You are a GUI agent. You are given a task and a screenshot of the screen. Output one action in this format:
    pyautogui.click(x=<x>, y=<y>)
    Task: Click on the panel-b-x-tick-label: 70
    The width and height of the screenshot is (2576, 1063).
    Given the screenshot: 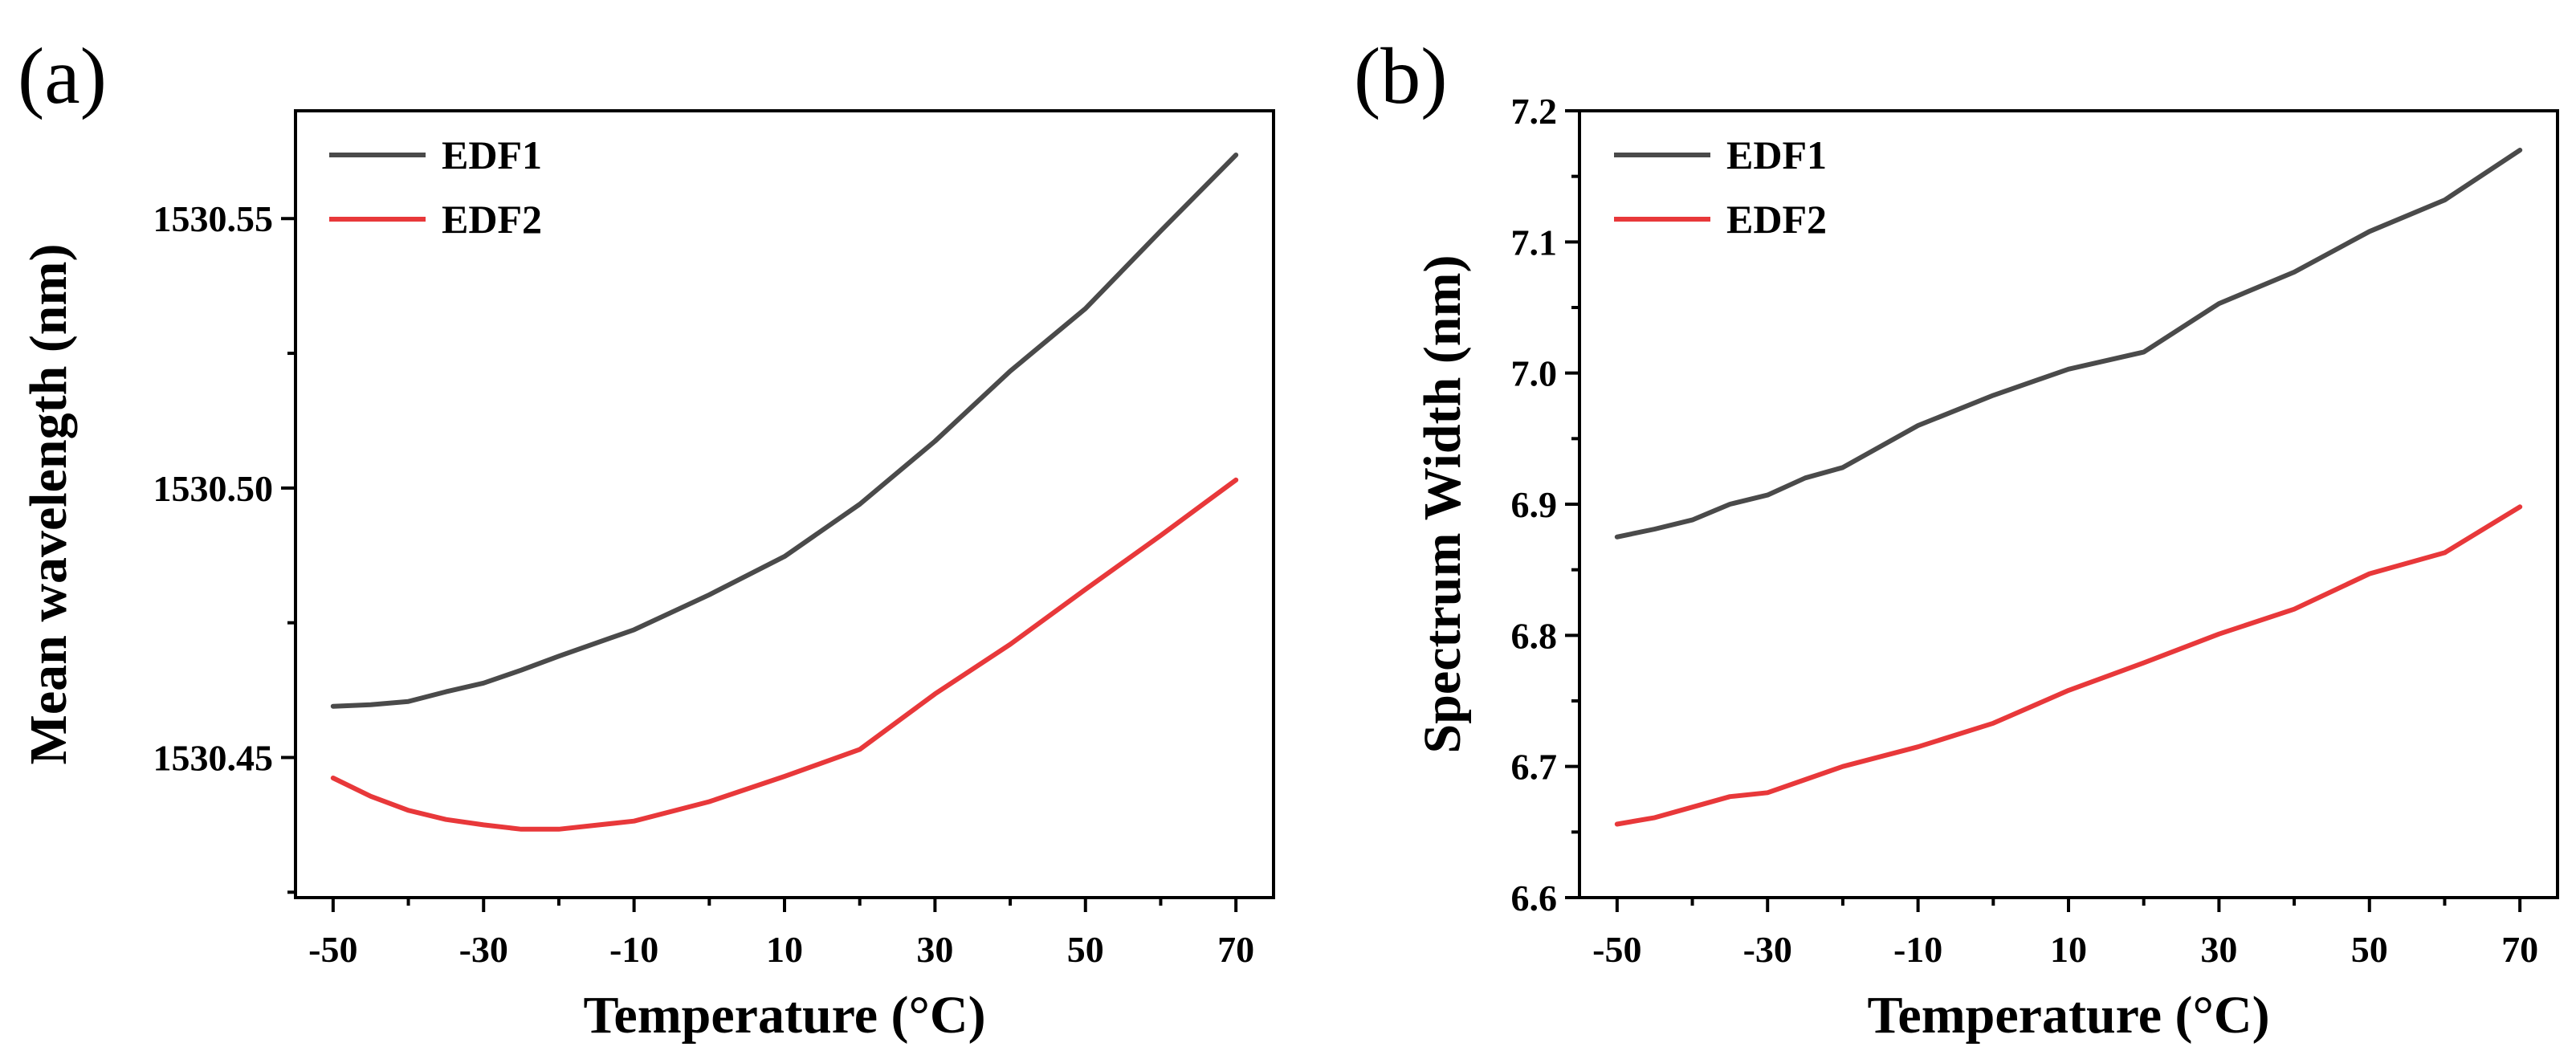 What is the action you would take?
    pyautogui.click(x=2519, y=949)
    